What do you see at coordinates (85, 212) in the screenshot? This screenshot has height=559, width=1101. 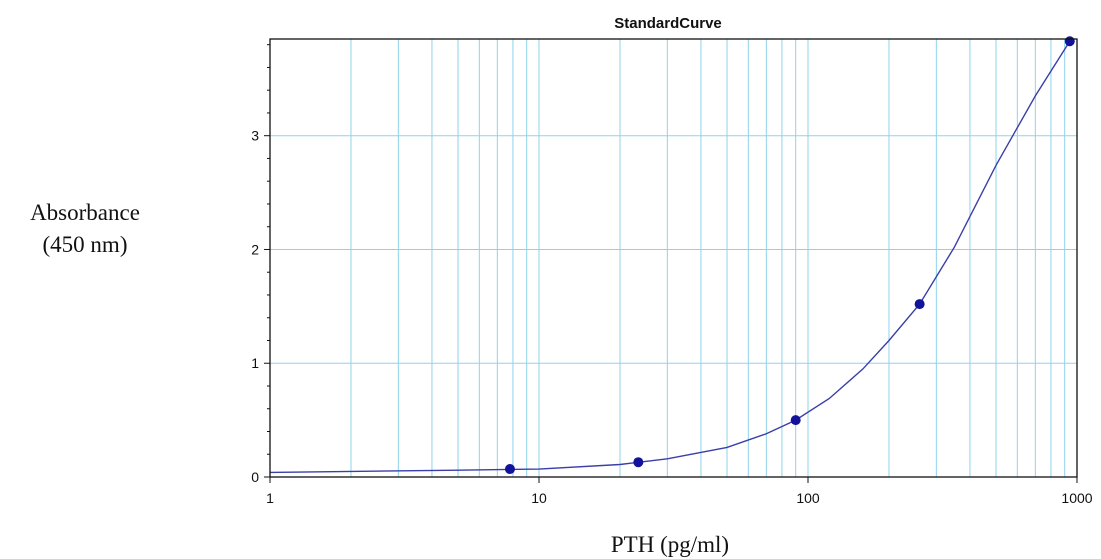 I see `y-axis-label-line-1: Absorbance` at bounding box center [85, 212].